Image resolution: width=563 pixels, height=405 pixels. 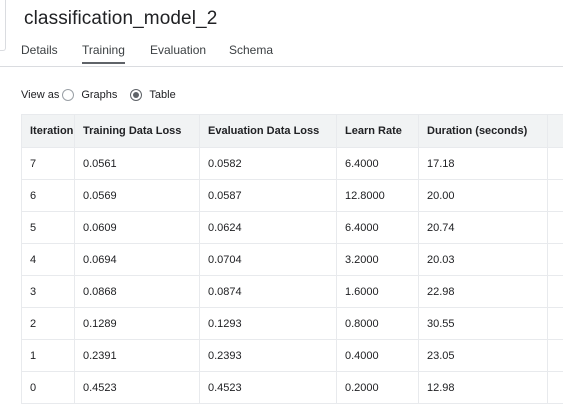 I want to click on table-row: 4 0.0694 0.0704 3.2000 20.03, so click(x=292, y=259).